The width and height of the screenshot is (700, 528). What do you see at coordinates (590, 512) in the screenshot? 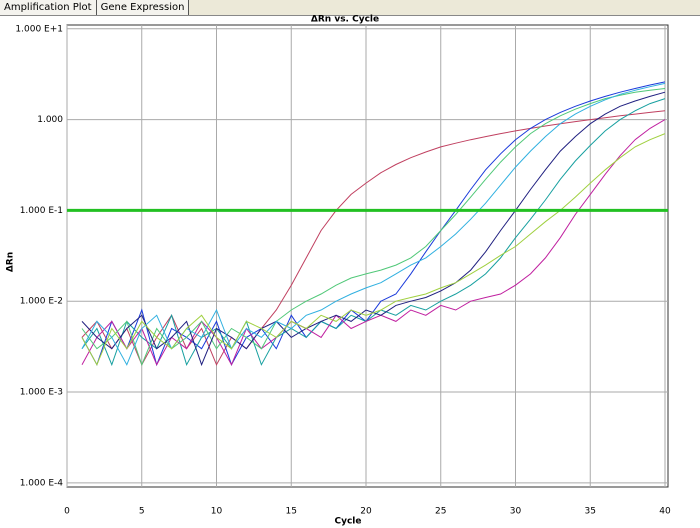
I see `x-tick-label: 35` at bounding box center [590, 512].